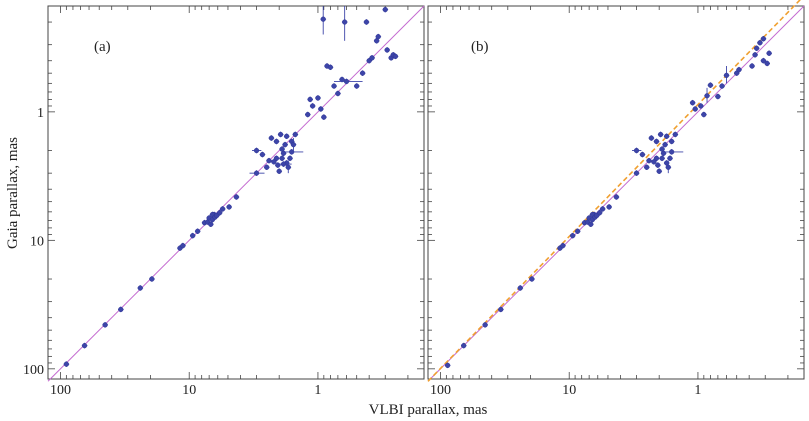 The width and height of the screenshot is (809, 421). What do you see at coordinates (13, 193) in the screenshot?
I see `y-axis-label: Gaia parallax, mas` at bounding box center [13, 193].